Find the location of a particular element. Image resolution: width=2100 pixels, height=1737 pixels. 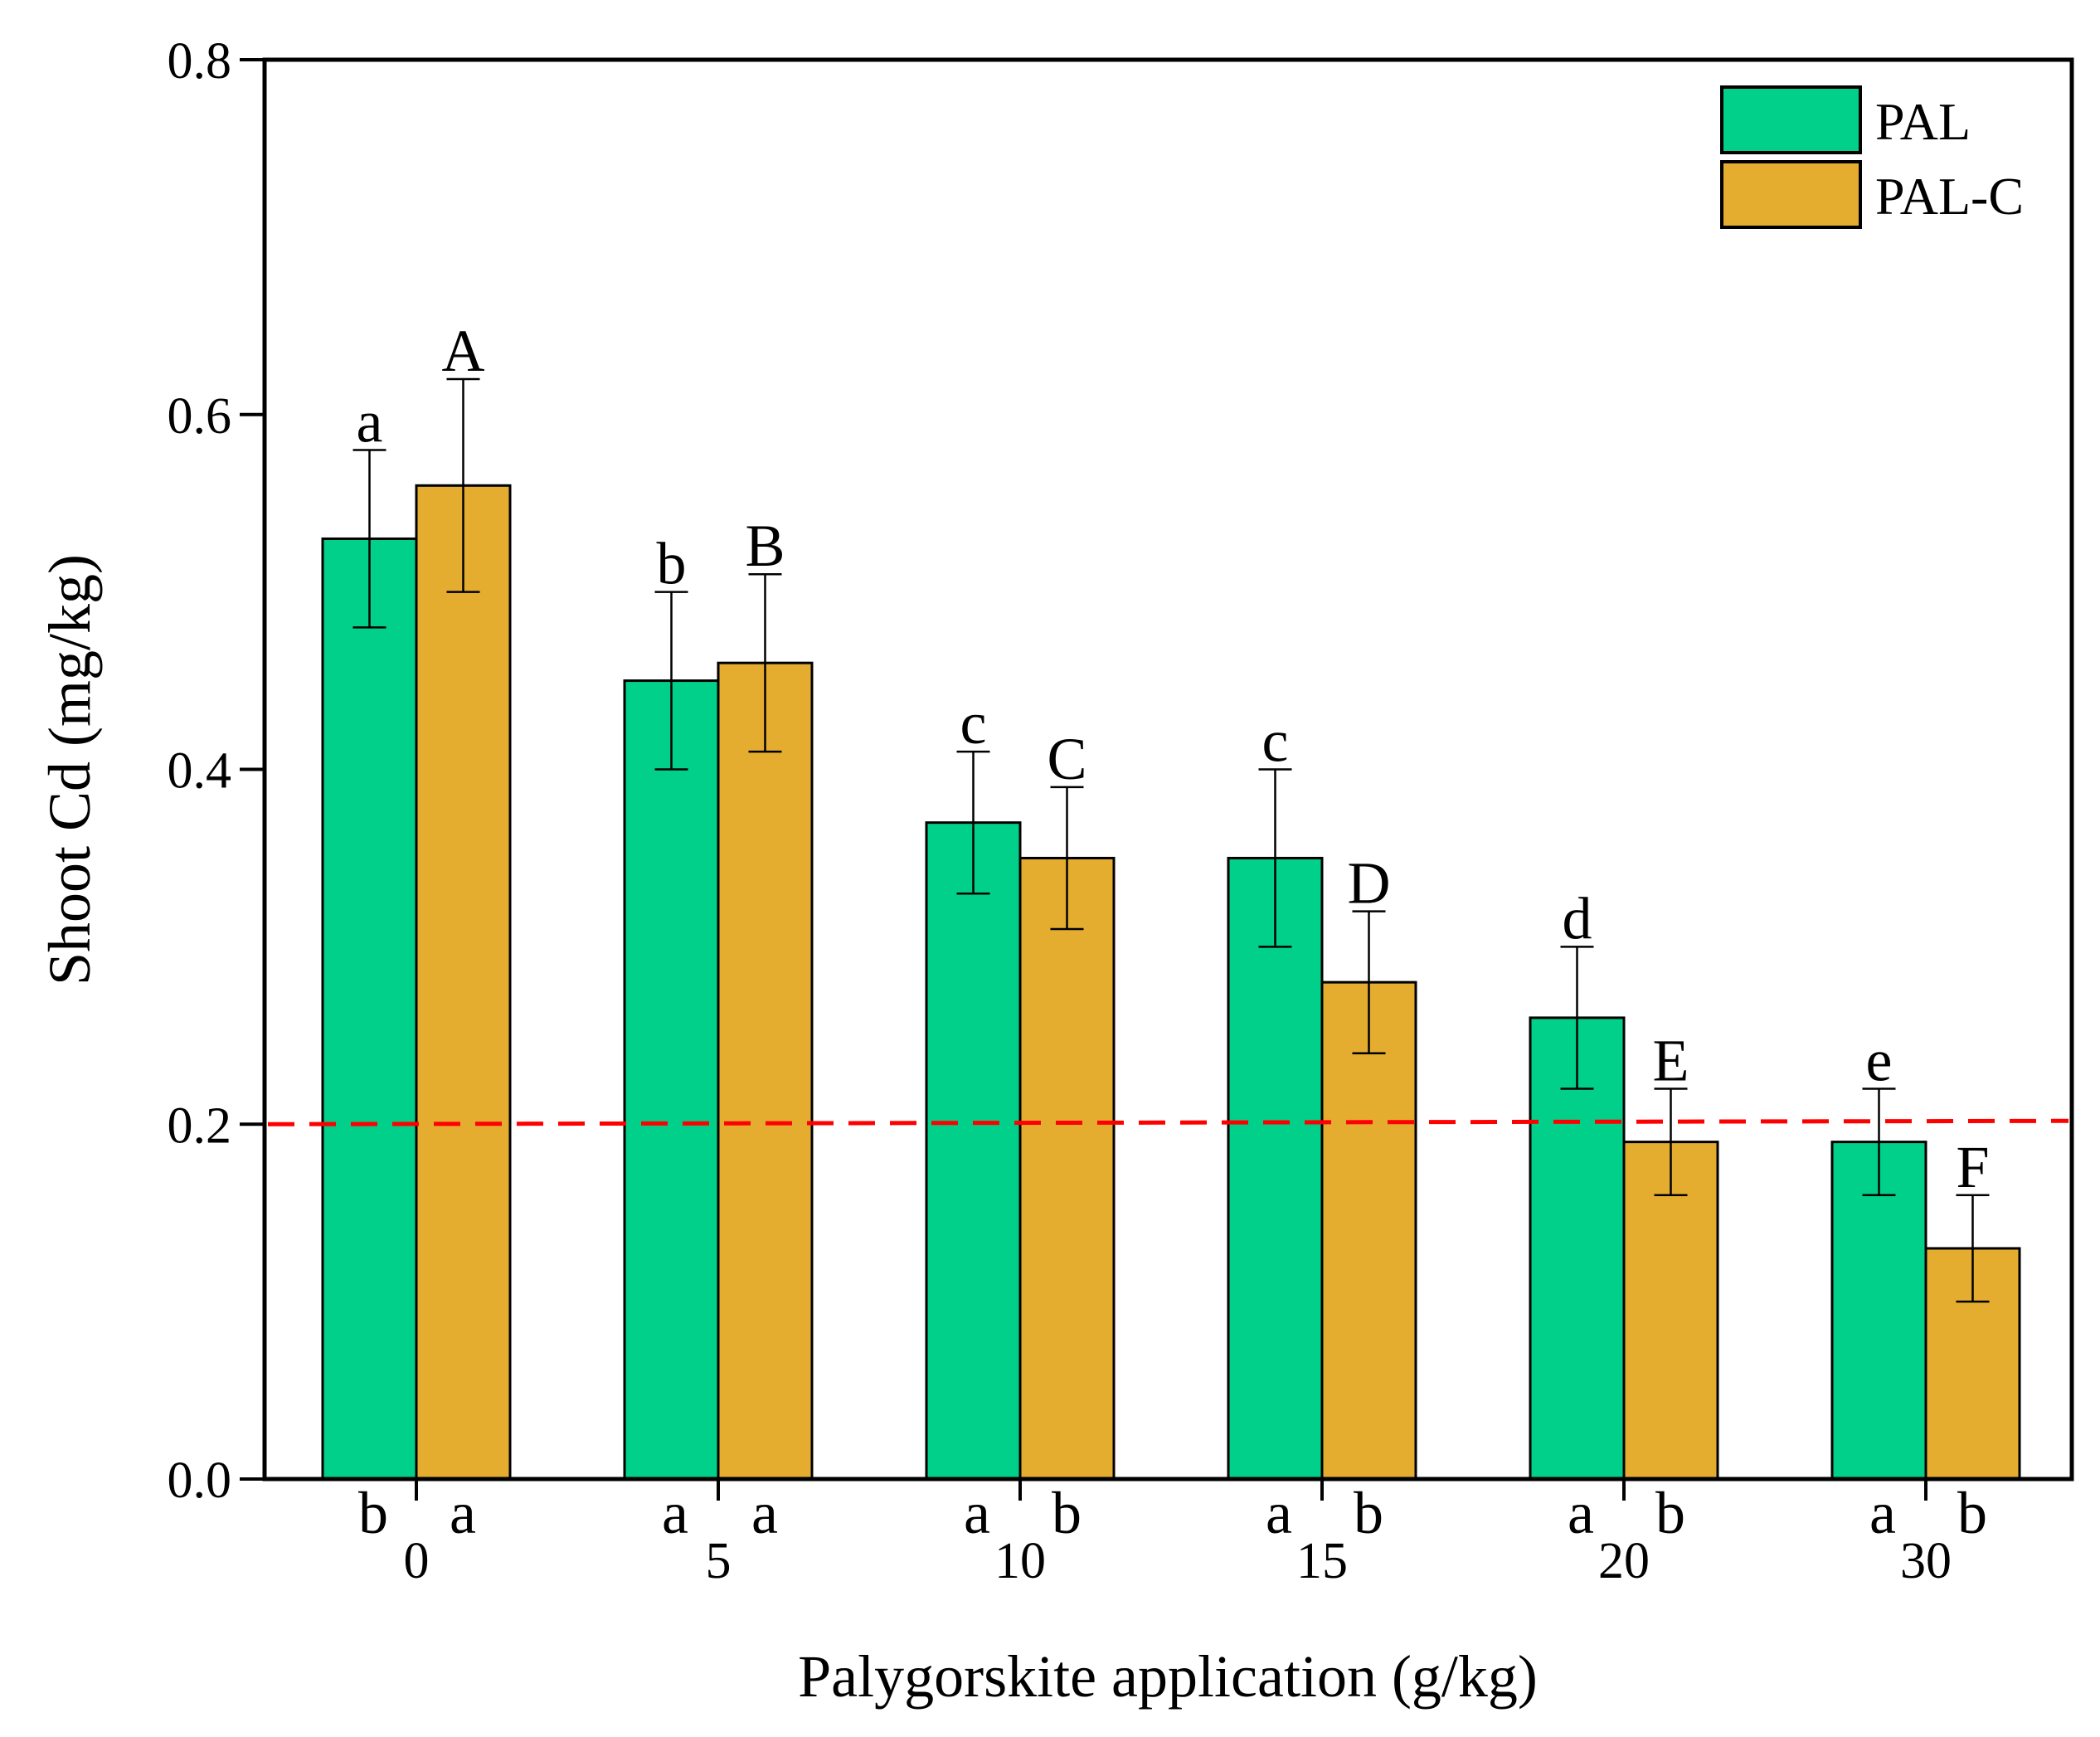

group-letter-pal-c-10: b is located at coordinates (1067, 1513).